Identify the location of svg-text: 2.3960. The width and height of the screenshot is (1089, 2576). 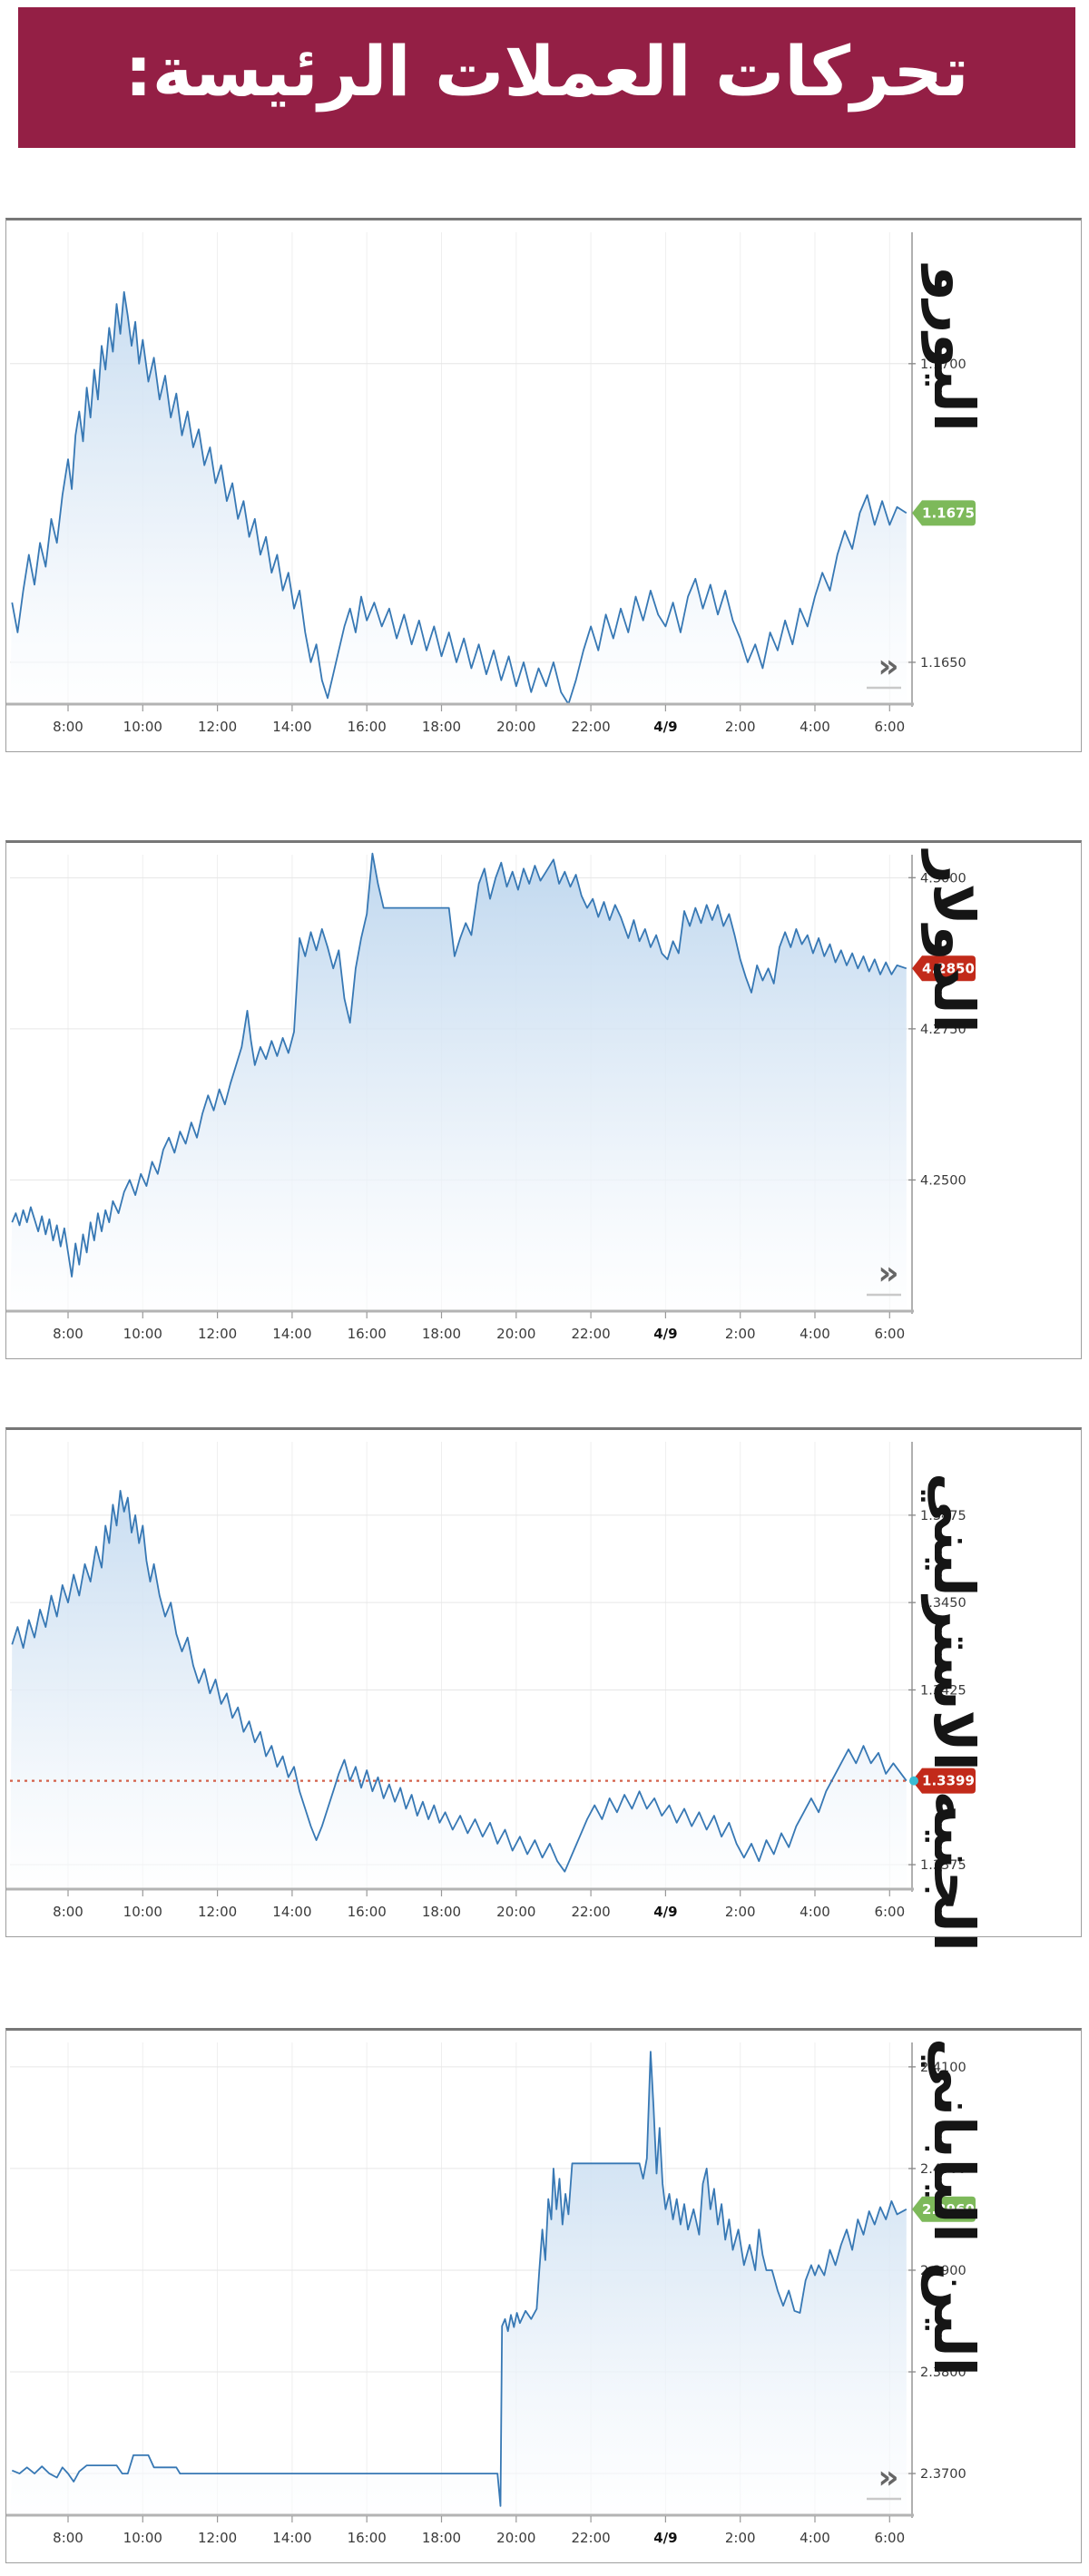
(948, 2209).